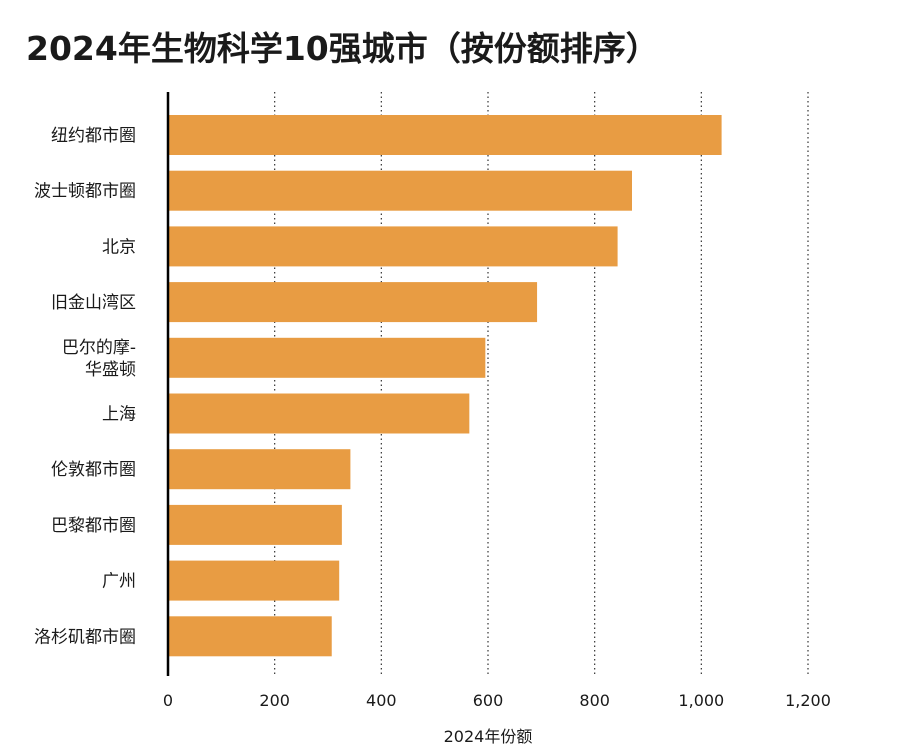  I want to click on x-axis-title: 2024年份额, so click(488, 736).